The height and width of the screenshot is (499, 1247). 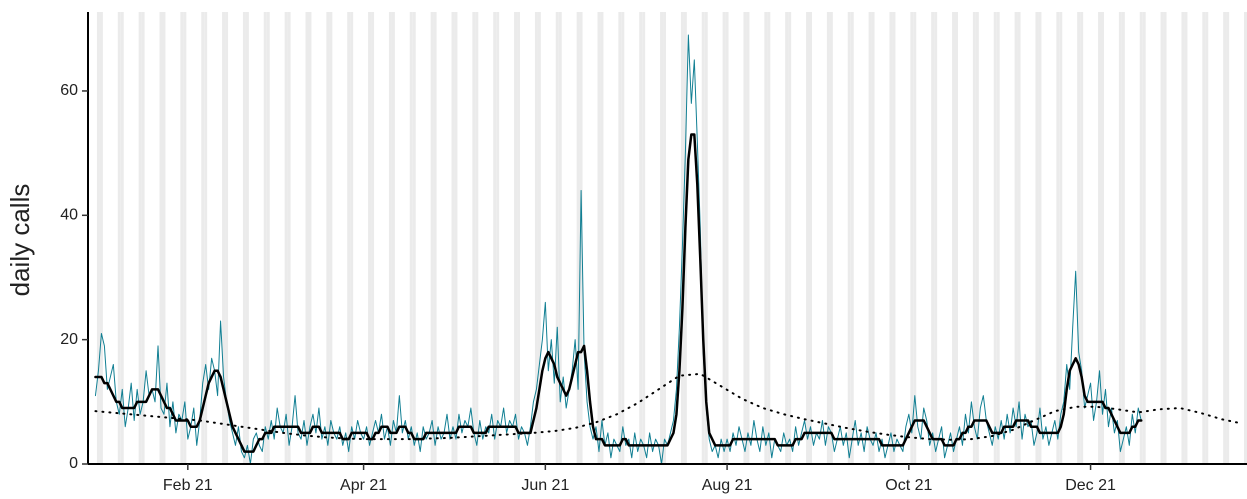 I want to click on x-tick-label: Oct 21, so click(x=908, y=485).